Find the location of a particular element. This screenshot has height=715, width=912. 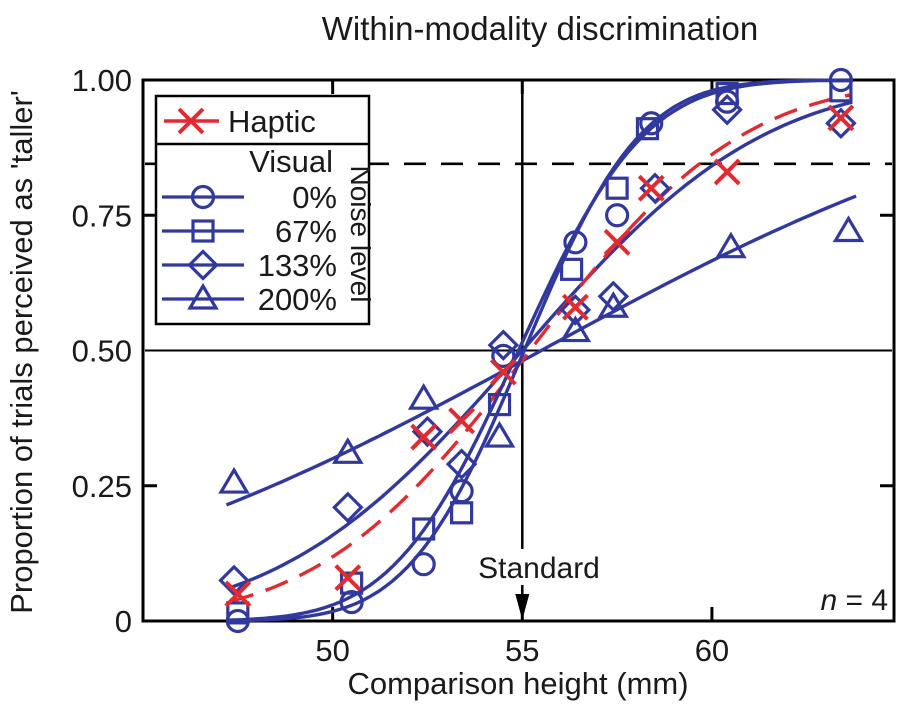

legend-item-label: 0% is located at coordinates (314, 197).